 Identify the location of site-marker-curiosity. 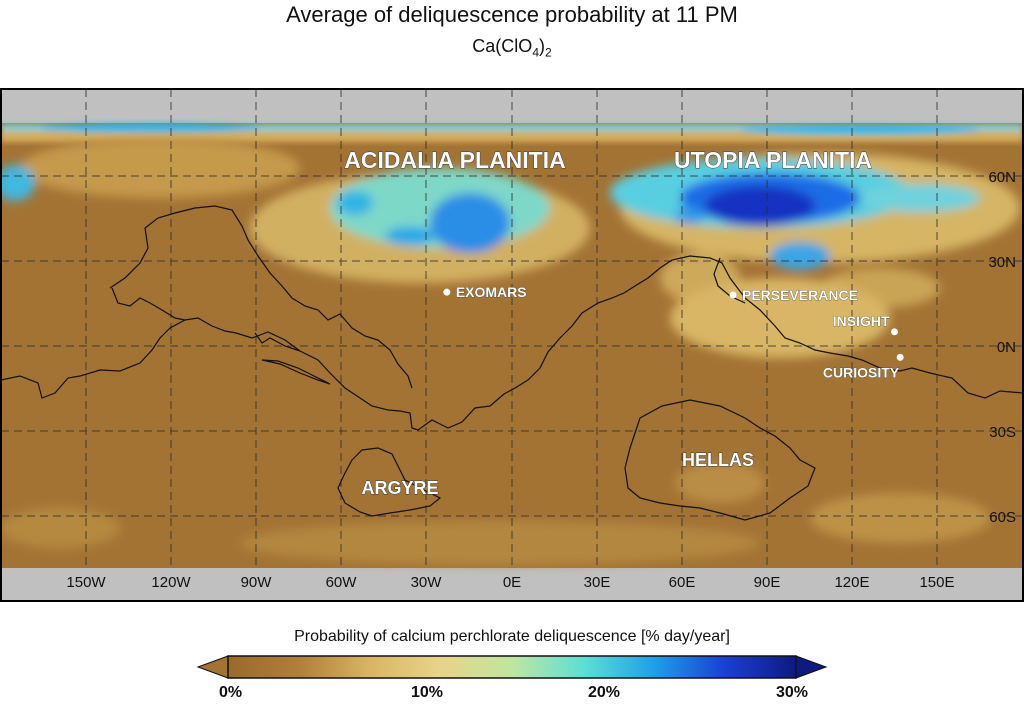
(900, 357).